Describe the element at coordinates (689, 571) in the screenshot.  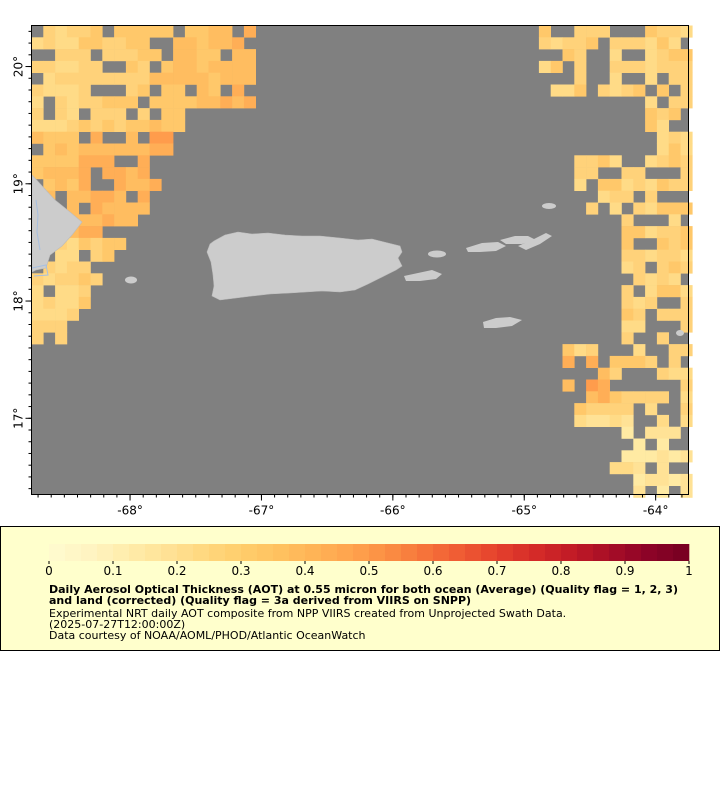
I see `colorbar-tick-label: 1` at that location.